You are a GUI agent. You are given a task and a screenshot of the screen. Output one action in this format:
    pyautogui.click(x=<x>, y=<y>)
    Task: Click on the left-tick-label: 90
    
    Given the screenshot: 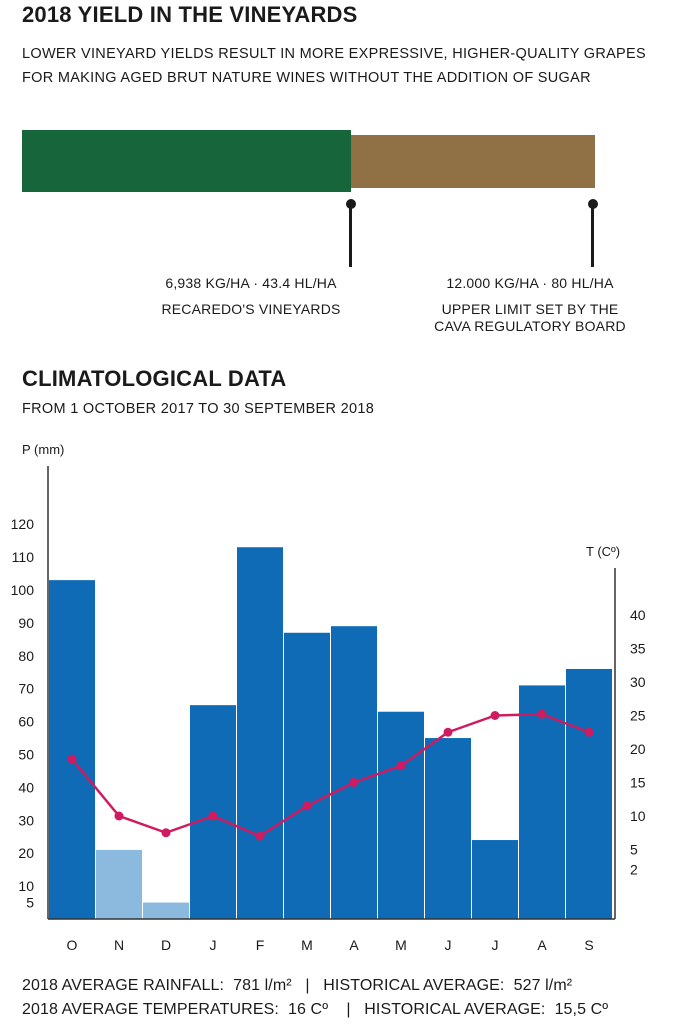 What is the action you would take?
    pyautogui.click(x=26, y=623)
    